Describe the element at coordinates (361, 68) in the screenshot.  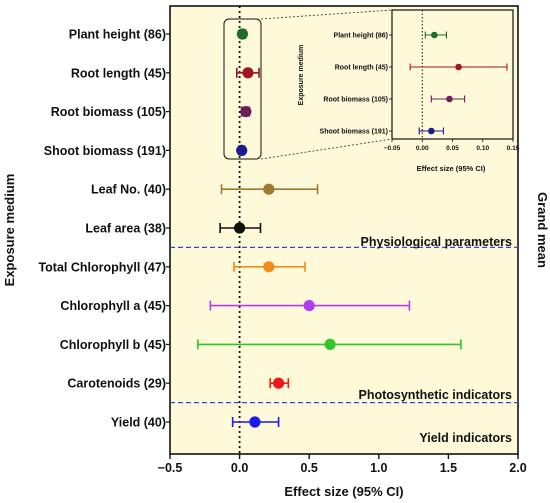
I see `inset-row-label: Root length (45)` at that location.